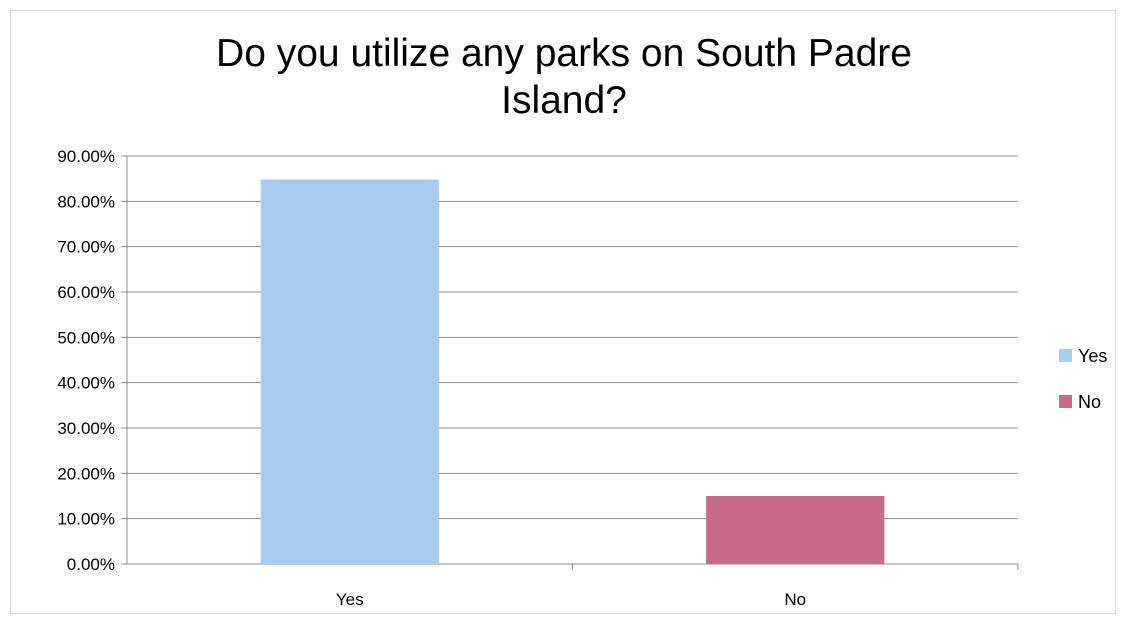  Describe the element at coordinates (1092, 356) in the screenshot. I see `legend-label-yes: Yes` at that location.